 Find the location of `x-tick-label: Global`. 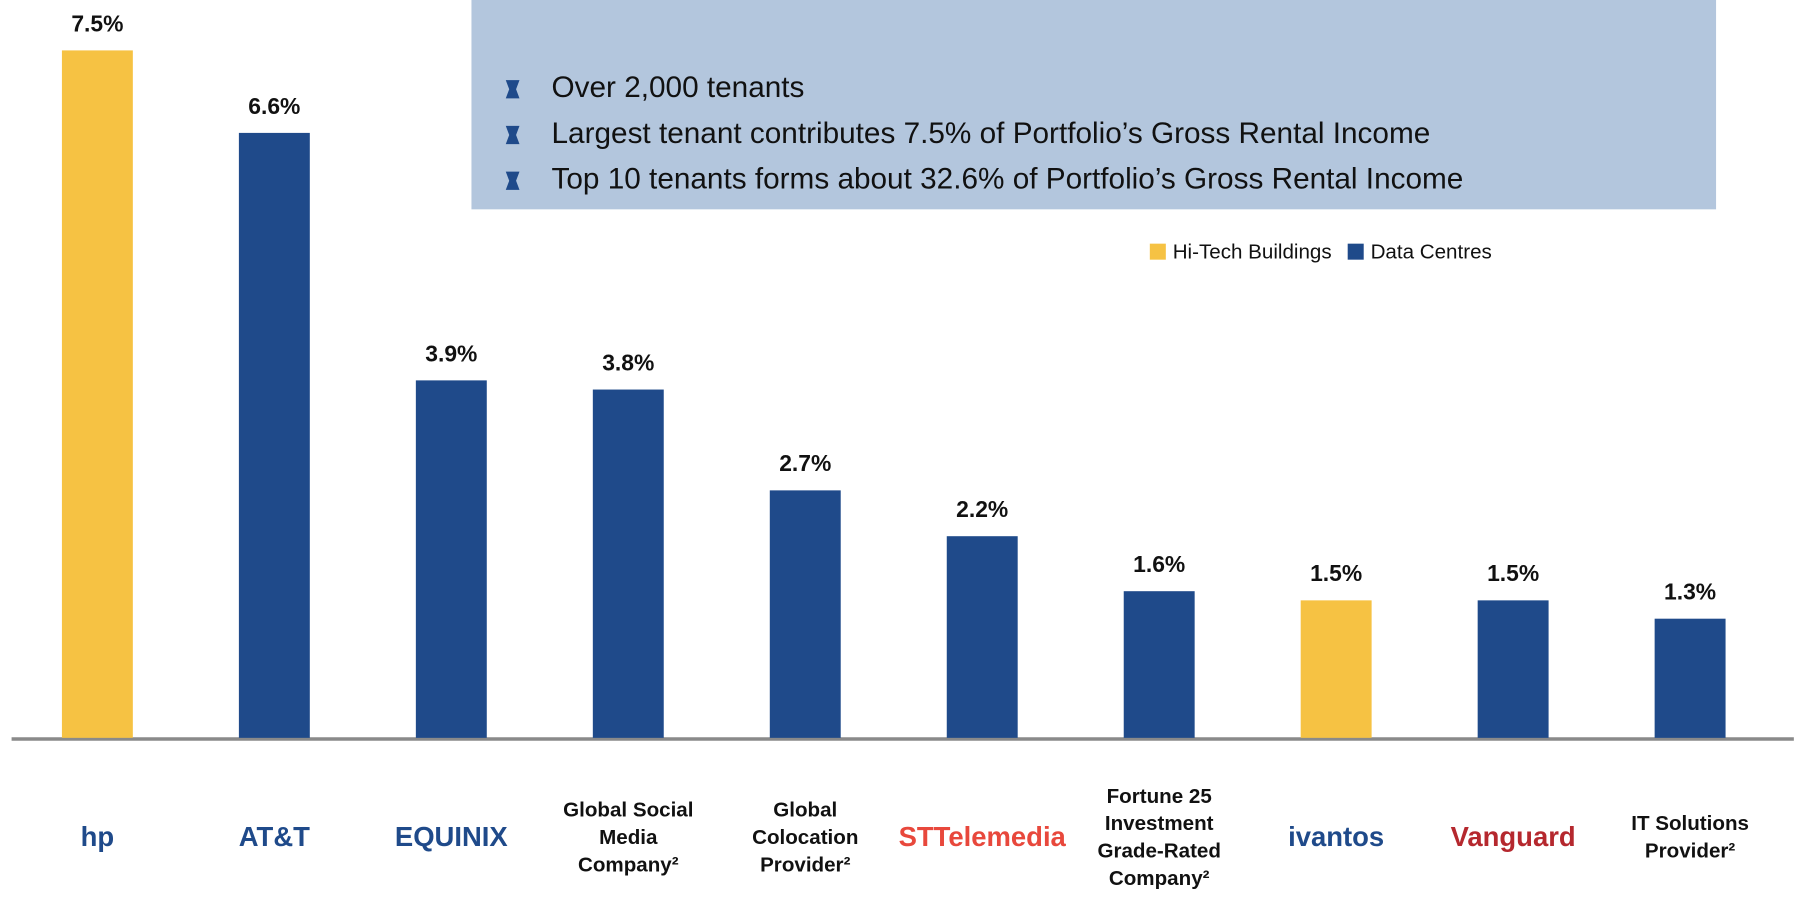

x-tick-label: Global is located at coordinates (805, 809).